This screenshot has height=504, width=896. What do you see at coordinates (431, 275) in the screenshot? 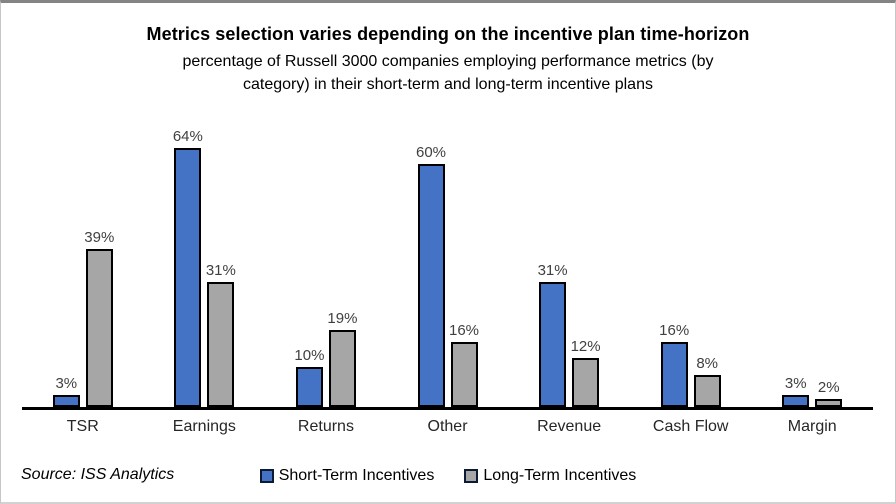
I see `bar-short-term-incentives-other: 60%` at bounding box center [431, 275].